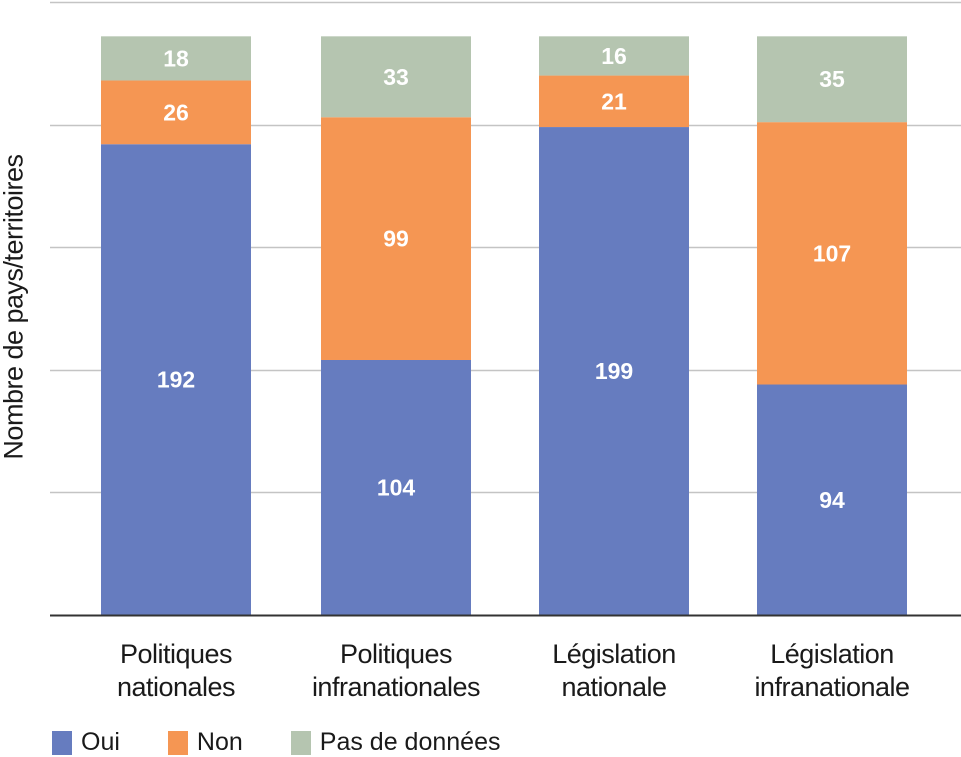 The height and width of the screenshot is (757, 961). I want to click on data-label: 26, so click(176, 112).